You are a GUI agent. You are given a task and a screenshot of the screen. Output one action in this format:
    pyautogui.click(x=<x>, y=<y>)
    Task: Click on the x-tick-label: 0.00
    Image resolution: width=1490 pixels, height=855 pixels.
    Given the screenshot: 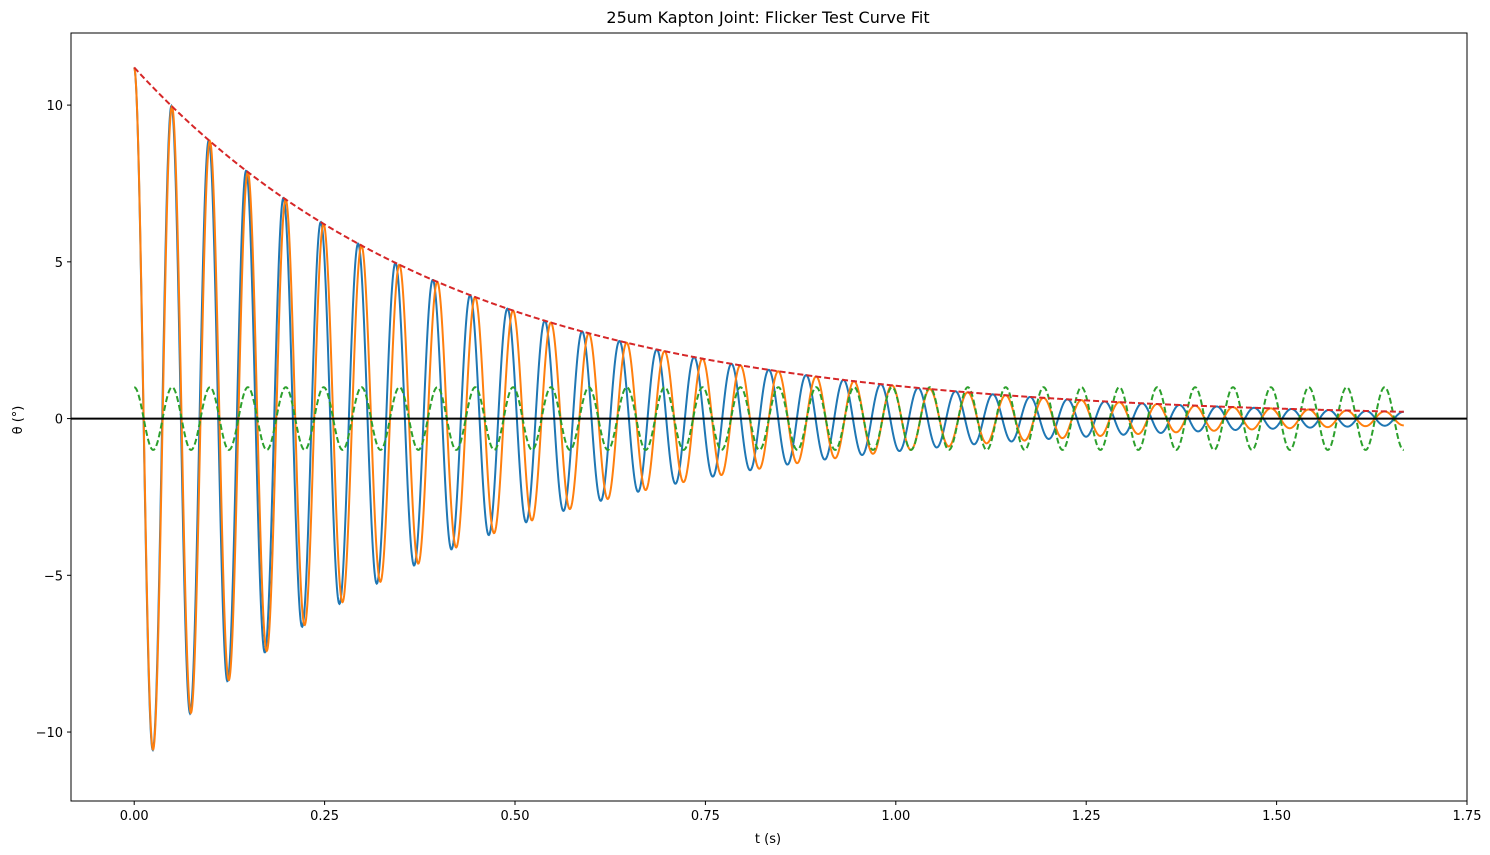 What is the action you would take?
    pyautogui.click(x=134, y=816)
    